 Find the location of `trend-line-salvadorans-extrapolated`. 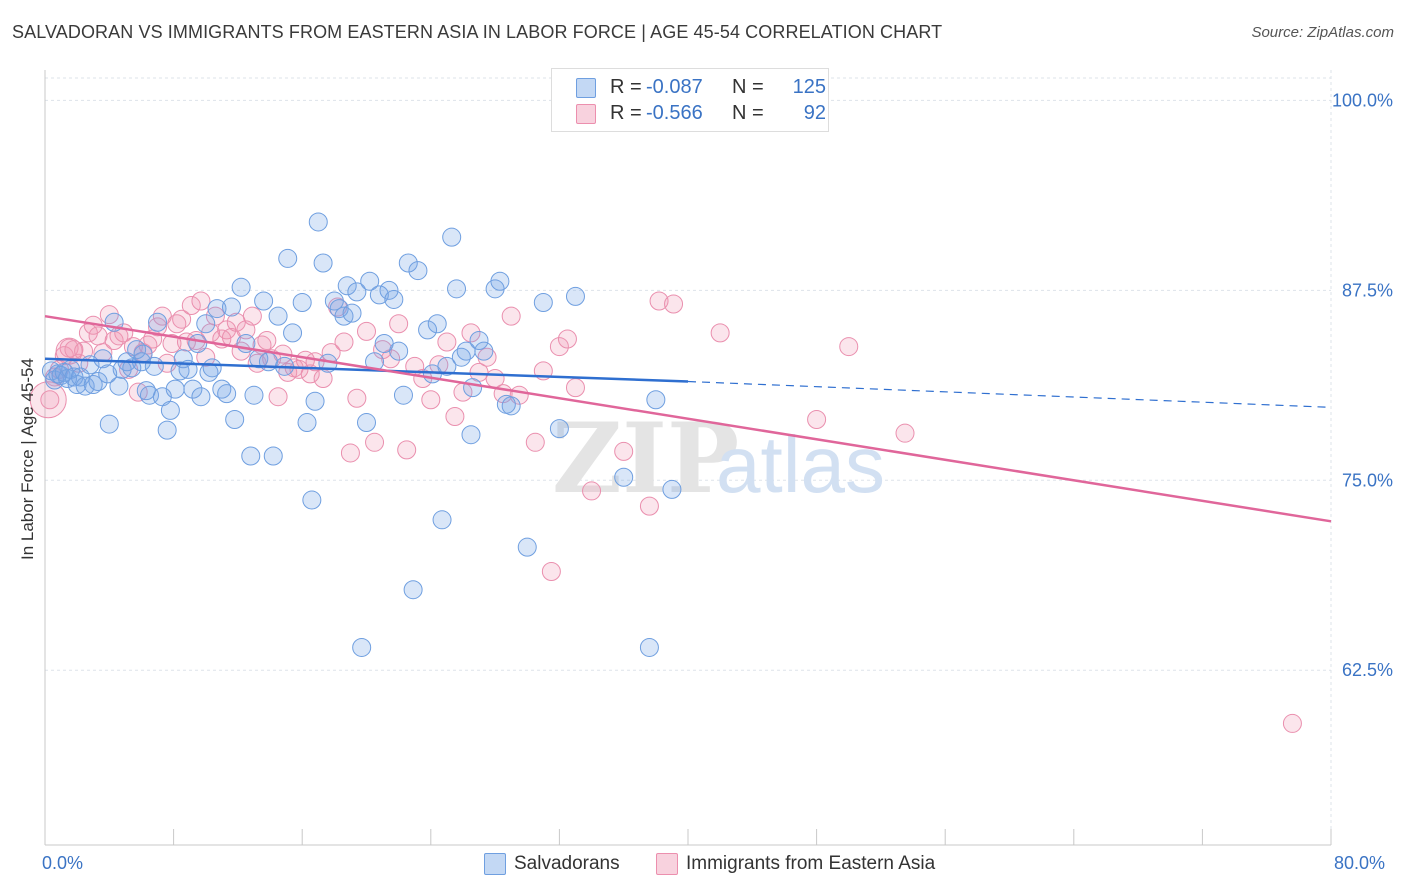

trend-line-salvadorans-extrapolated is located at coordinates (1009, 394).